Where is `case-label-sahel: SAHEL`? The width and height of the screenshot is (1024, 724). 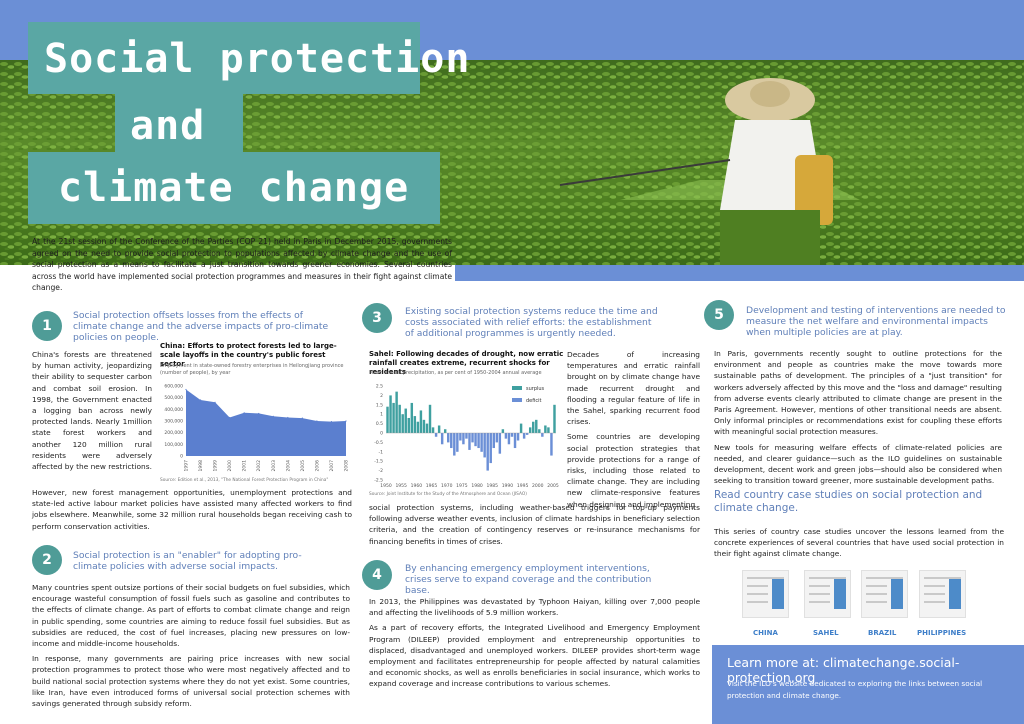 case-label-sahel: SAHEL is located at coordinates (826, 633).